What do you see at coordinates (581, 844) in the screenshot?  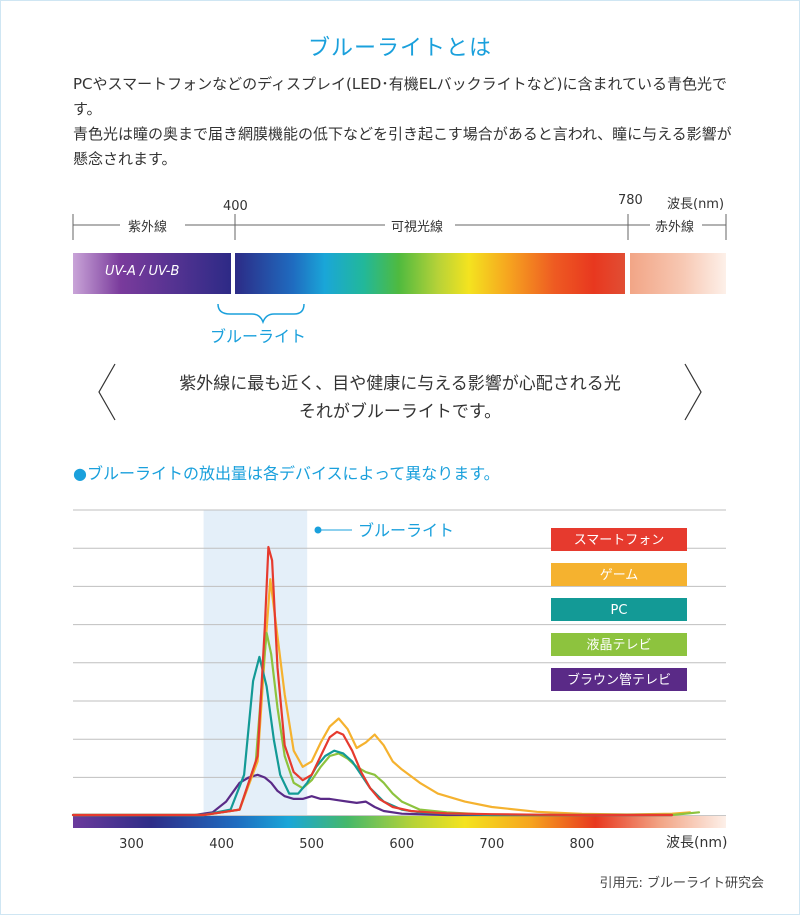 I see `x-tick-label: 800` at bounding box center [581, 844].